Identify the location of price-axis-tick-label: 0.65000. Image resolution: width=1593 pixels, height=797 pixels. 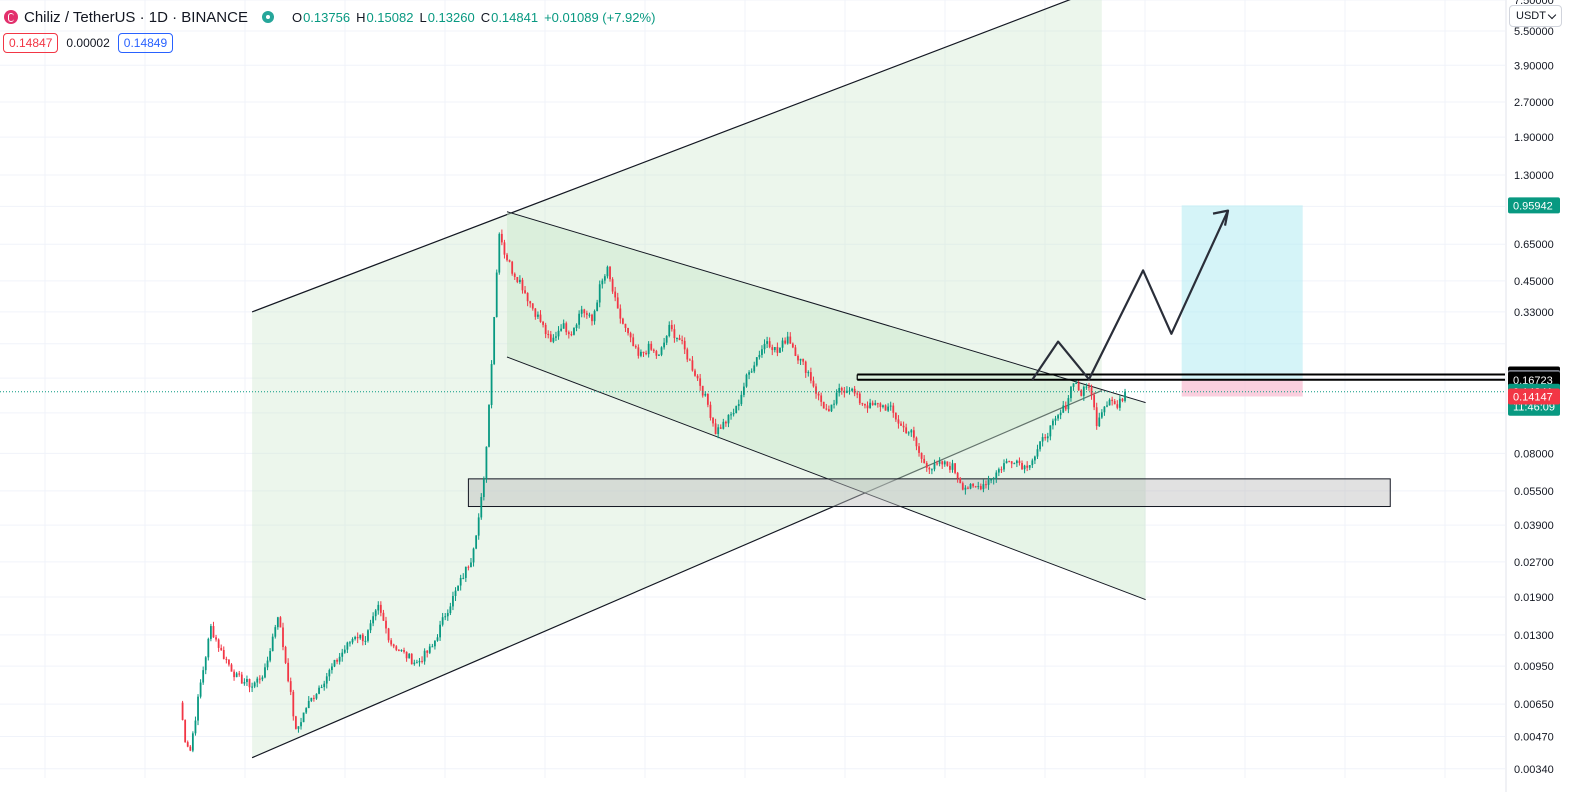
(1534, 245).